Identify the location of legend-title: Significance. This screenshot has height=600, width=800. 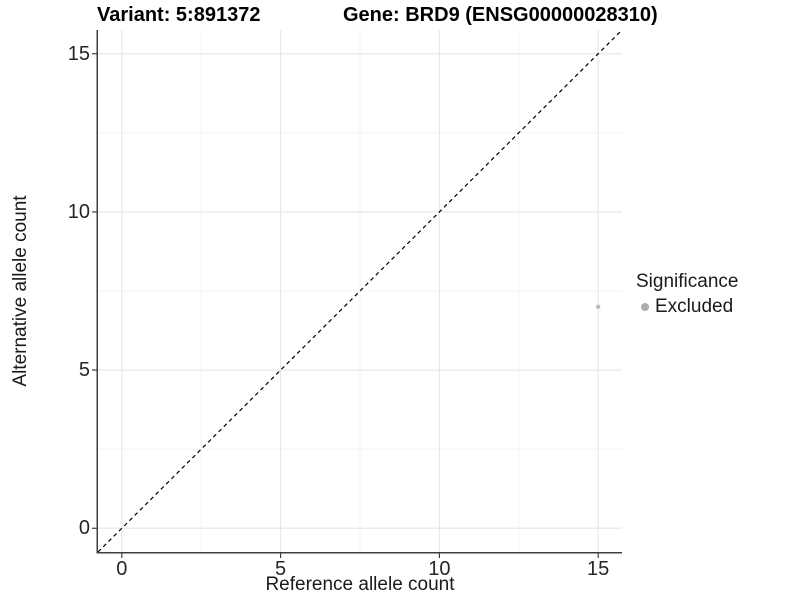
(687, 281).